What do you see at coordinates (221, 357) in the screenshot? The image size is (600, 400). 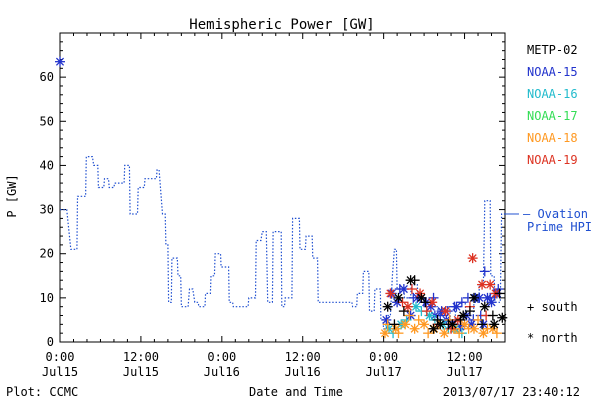 I see `x-tick-time-2: 0:00` at bounding box center [221, 357].